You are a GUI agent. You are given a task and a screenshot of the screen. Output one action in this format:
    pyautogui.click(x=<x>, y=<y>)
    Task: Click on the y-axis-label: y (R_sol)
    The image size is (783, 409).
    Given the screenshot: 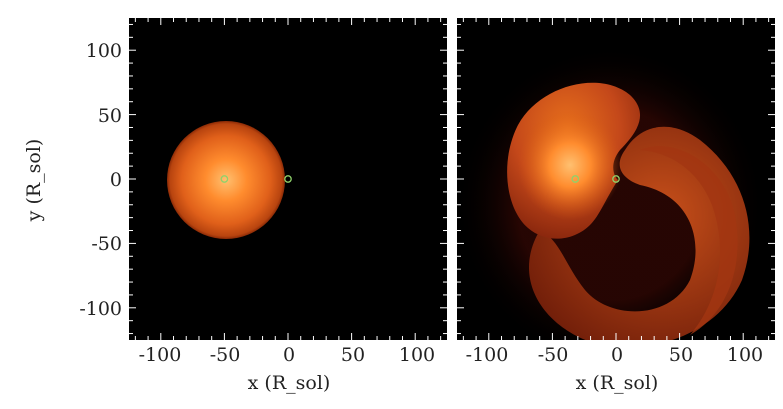 What is the action you would take?
    pyautogui.click(x=34, y=181)
    